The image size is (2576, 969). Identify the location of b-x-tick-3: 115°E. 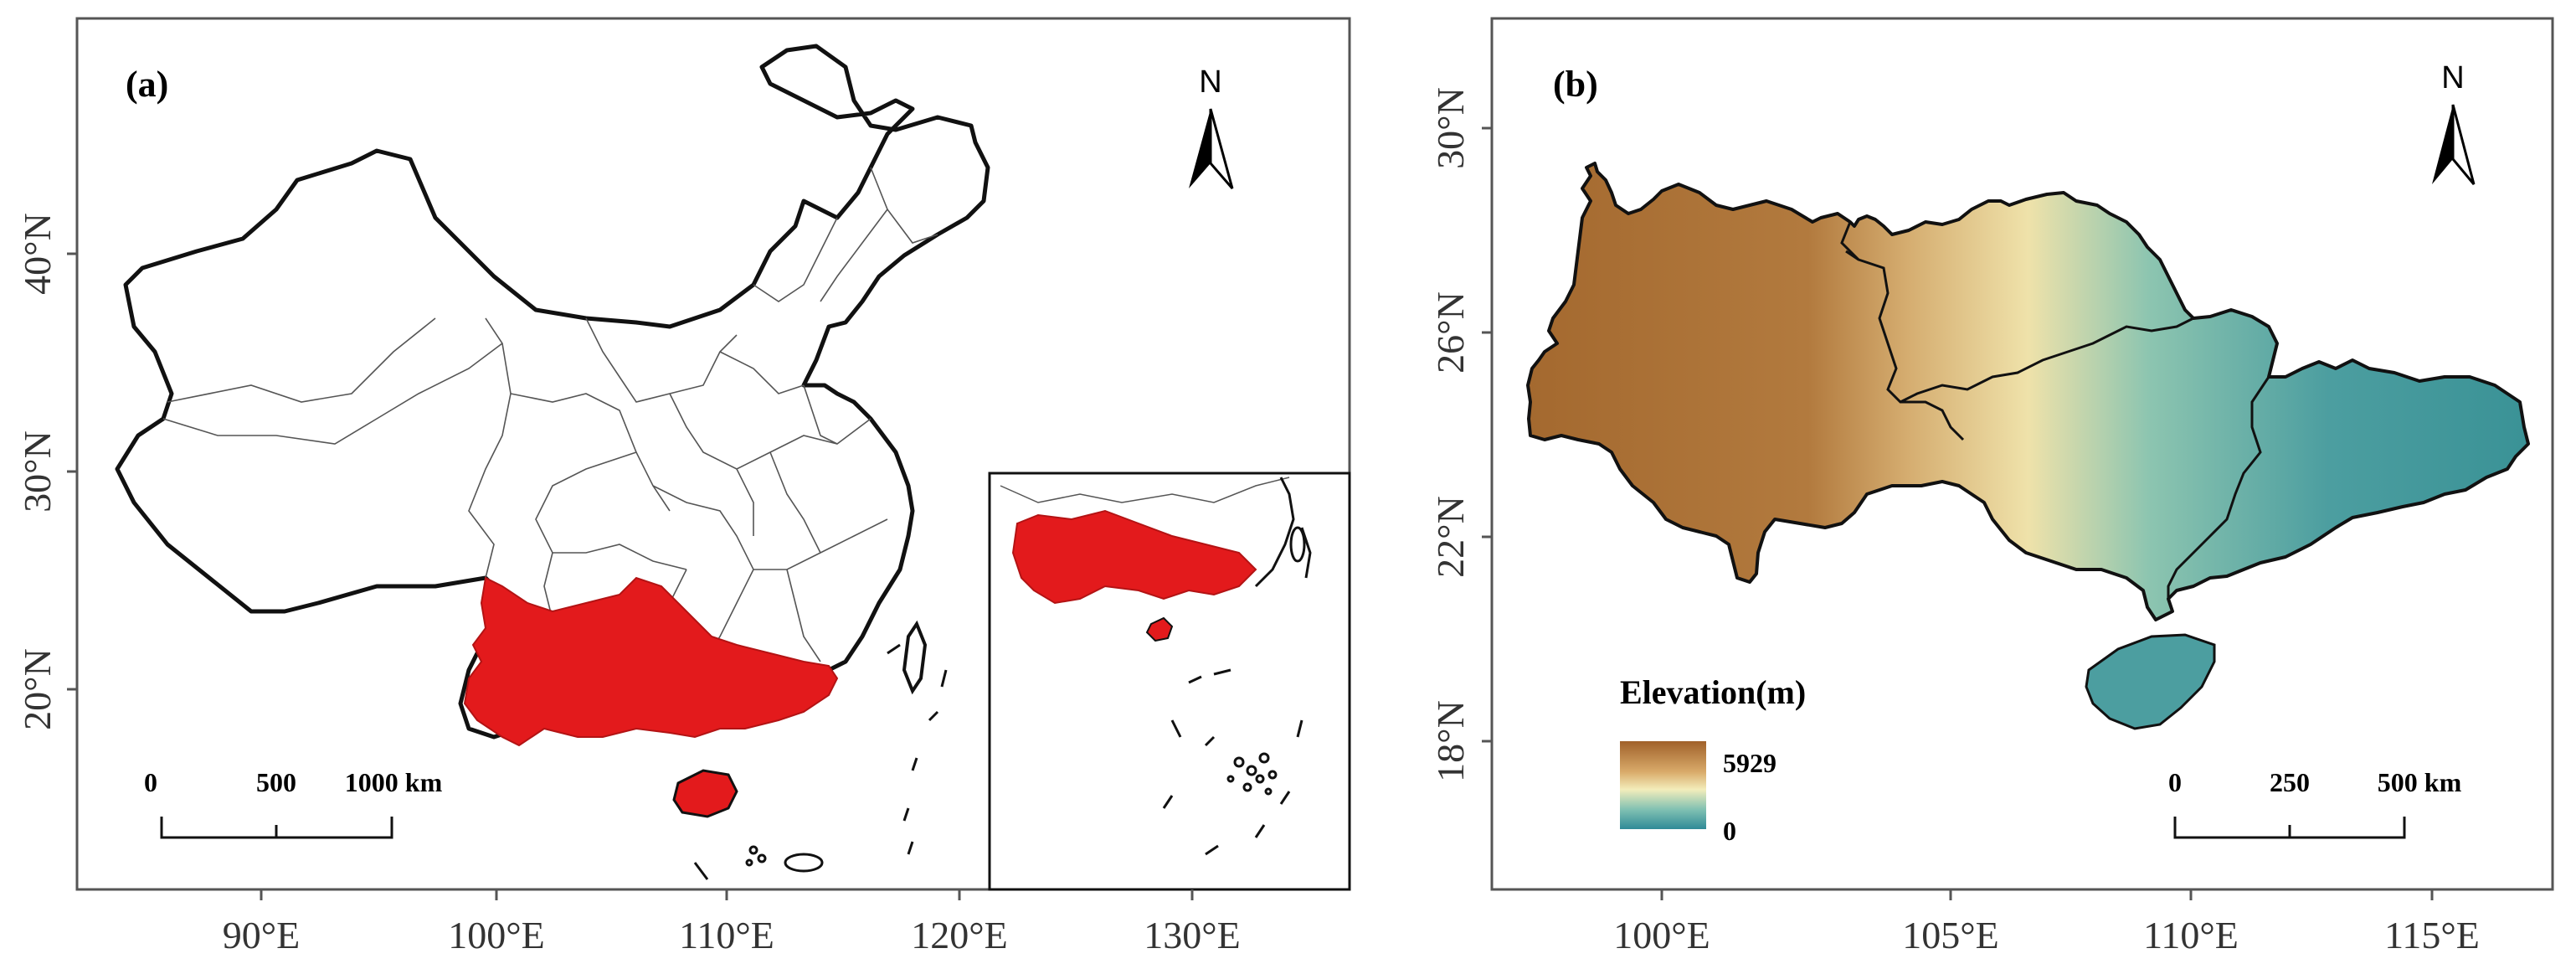
(2432, 935).